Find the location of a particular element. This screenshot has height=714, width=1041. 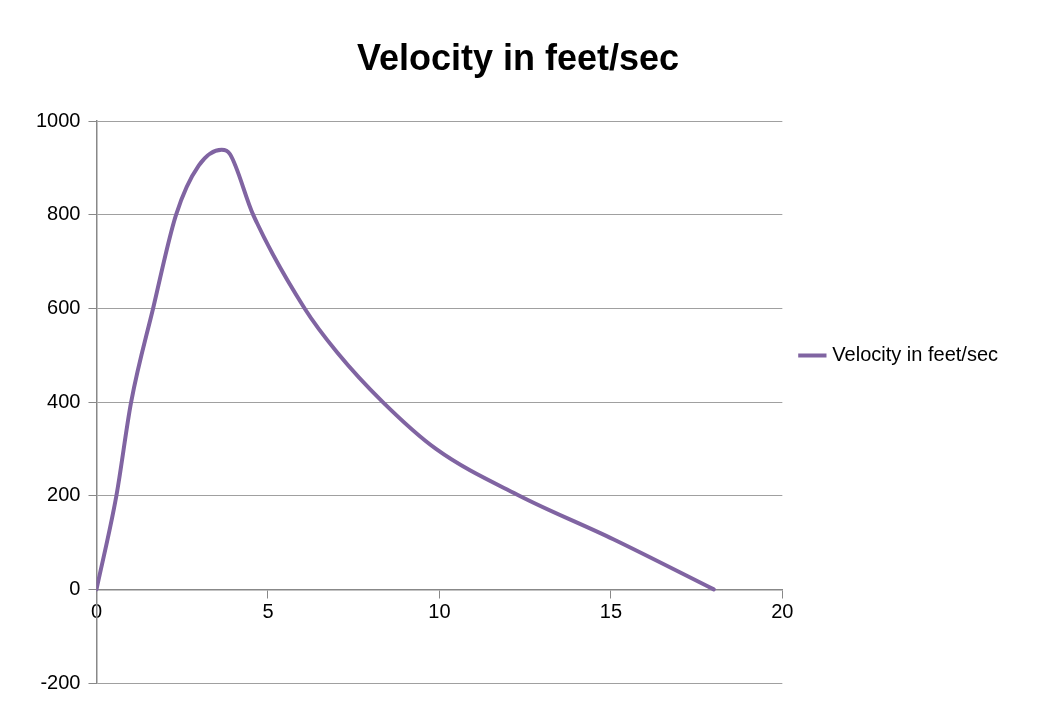

y-tick-label: 0 is located at coordinates (75, 587).